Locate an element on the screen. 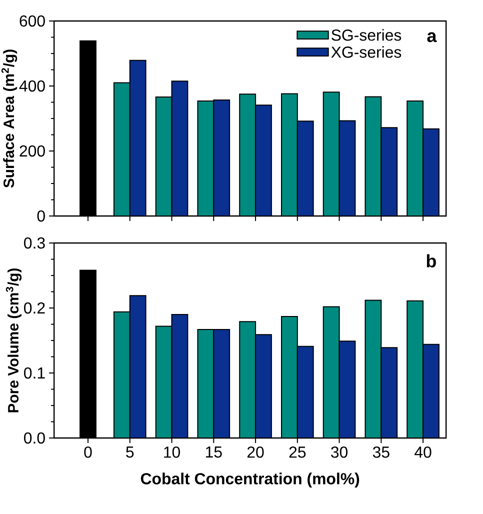  y-tick-label: 0 is located at coordinates (41, 216).